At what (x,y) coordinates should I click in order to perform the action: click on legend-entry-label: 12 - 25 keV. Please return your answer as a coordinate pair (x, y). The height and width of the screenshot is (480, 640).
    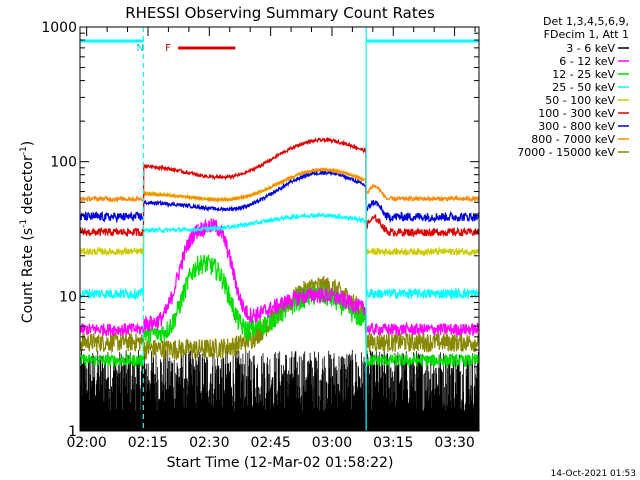
    Looking at the image, I should click on (583, 74).